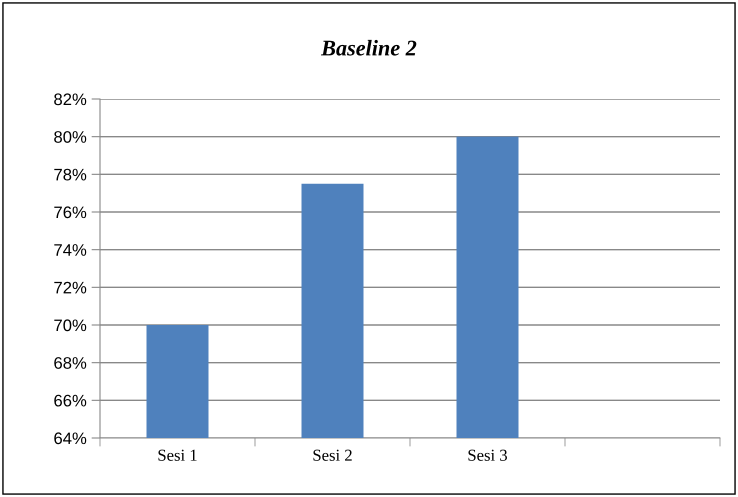  Describe the element at coordinates (368, 48) in the screenshot. I see `chart-title: Baseline 2` at that location.